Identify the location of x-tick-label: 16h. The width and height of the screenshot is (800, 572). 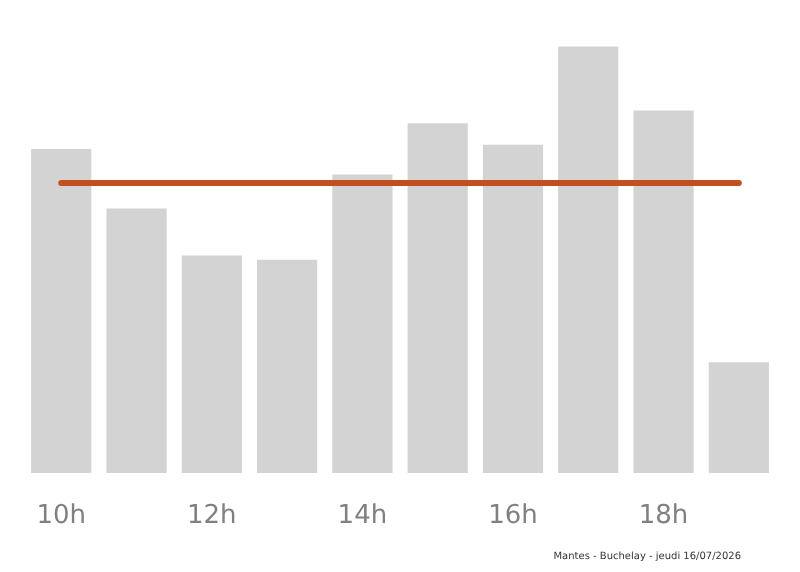
(513, 516).